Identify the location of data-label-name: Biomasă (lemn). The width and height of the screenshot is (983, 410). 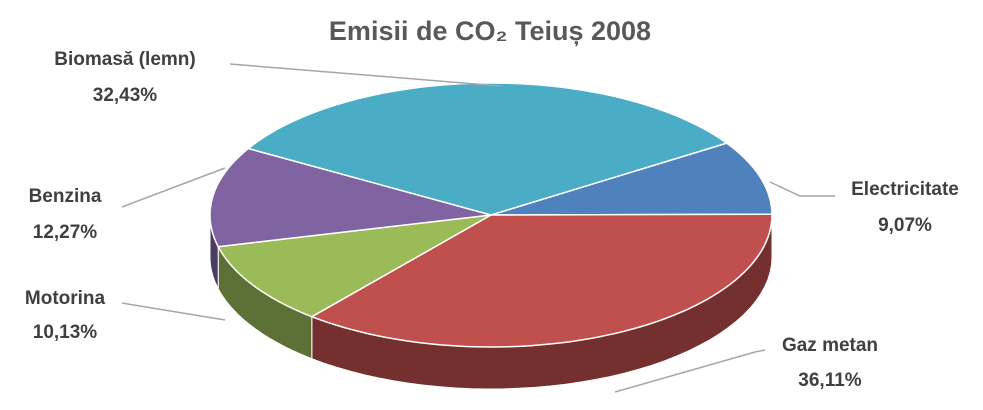
(124, 59).